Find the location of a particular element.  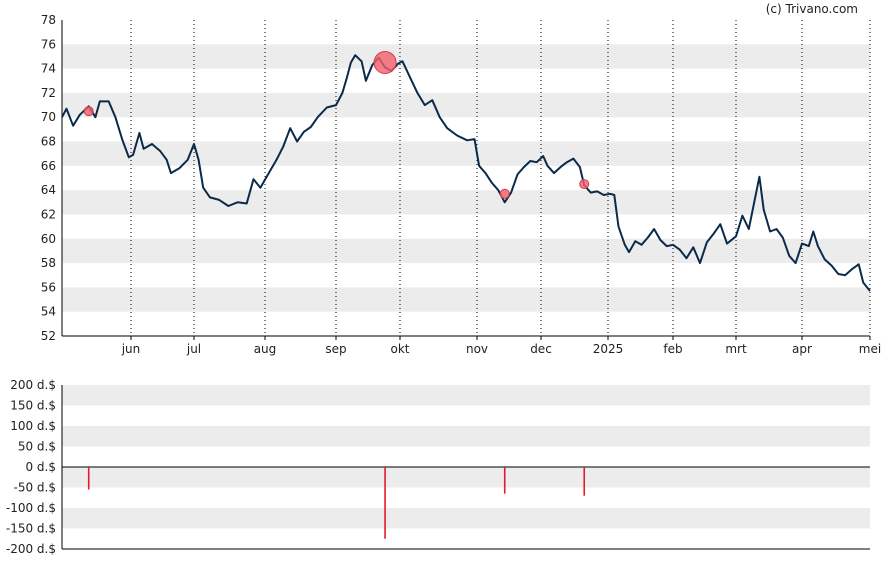

price-y-tick-label: 62 is located at coordinates (48, 214).